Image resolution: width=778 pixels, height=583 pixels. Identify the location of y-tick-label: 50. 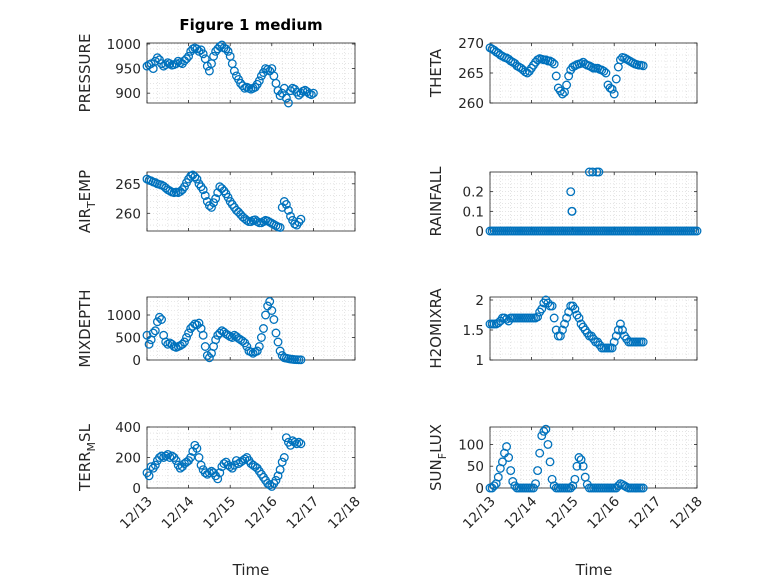
(475, 467).